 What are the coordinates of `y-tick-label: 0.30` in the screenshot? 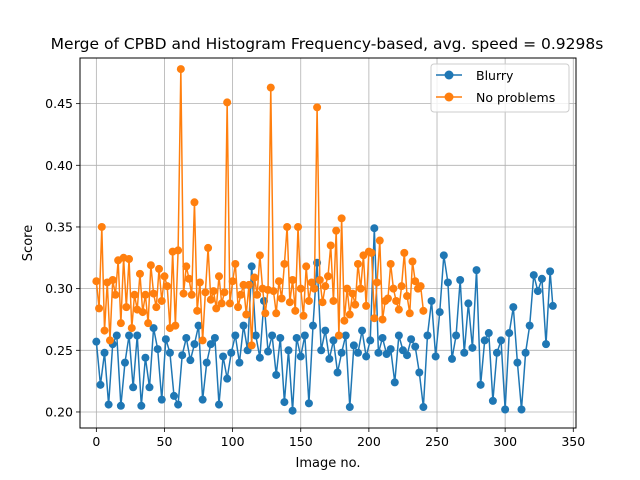 It's located at (59, 288).